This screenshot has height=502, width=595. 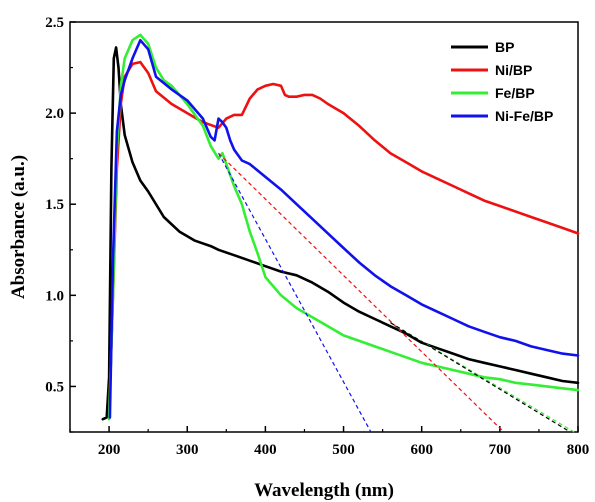 What do you see at coordinates (504, 47) in the screenshot?
I see `legend-label-0: BP` at bounding box center [504, 47].